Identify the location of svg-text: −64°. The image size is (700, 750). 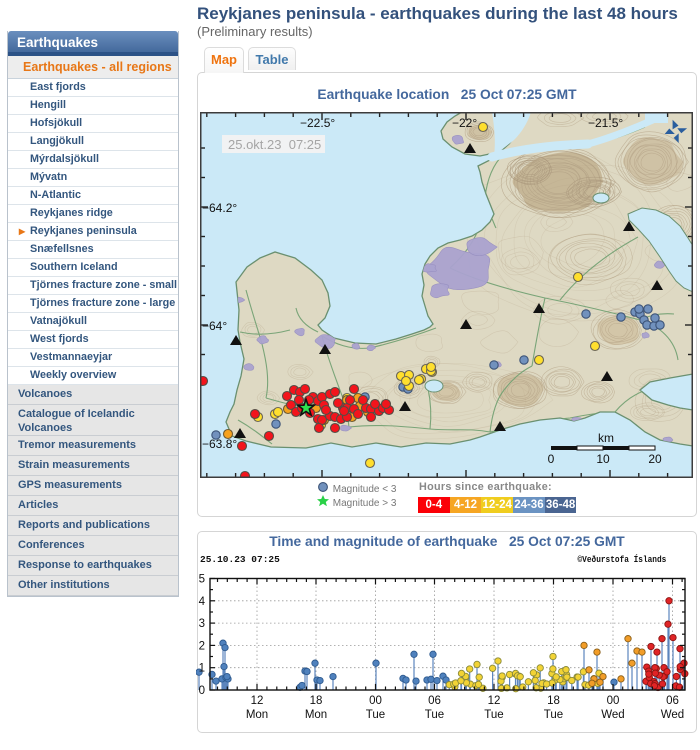
(214, 326).